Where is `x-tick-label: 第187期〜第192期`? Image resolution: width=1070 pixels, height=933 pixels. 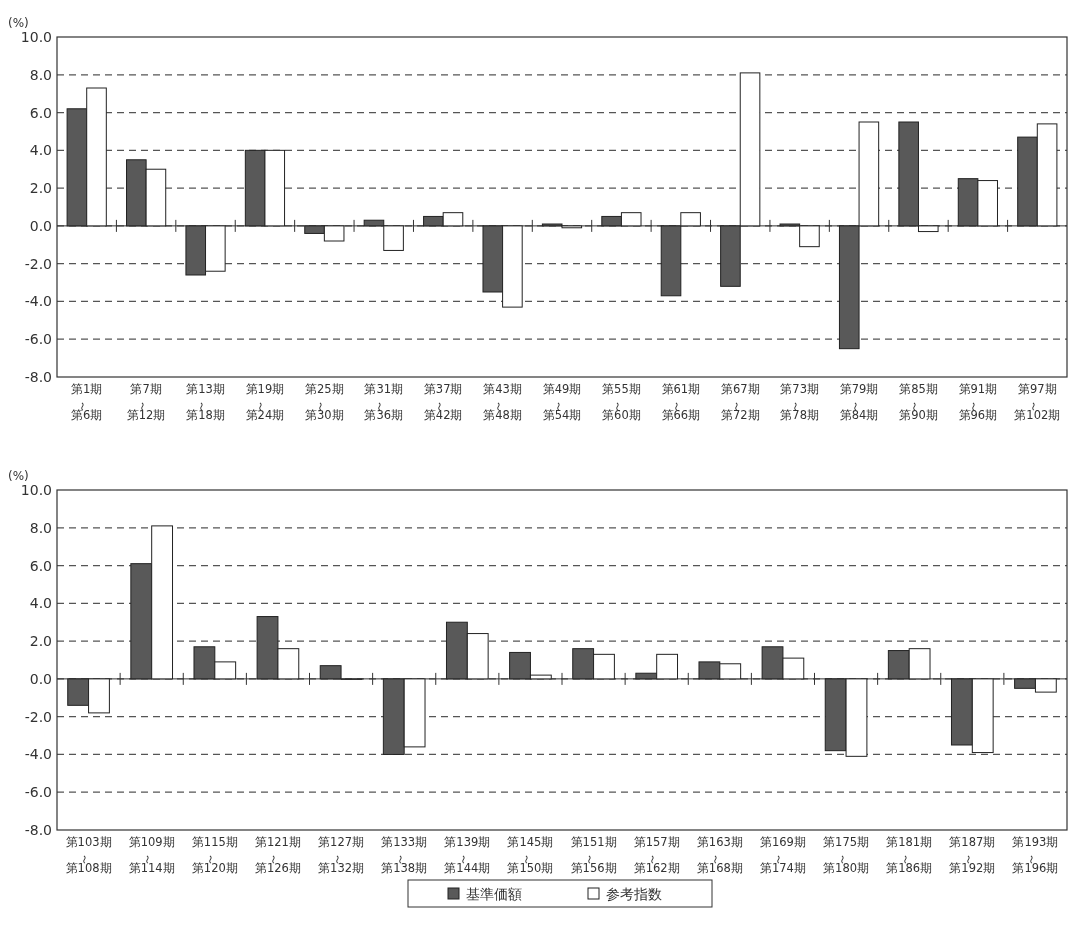
x-tick-label: 第187期〜第192期 is located at coordinates (972, 855).